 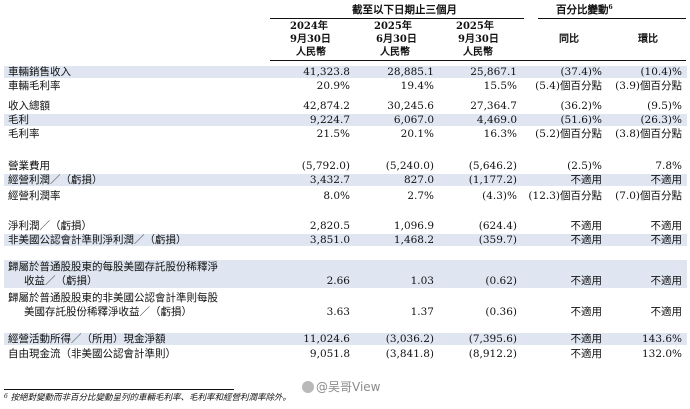 I want to click on row-label: 經營活動所得／（所用）現金淨額, so click(x=87, y=339).